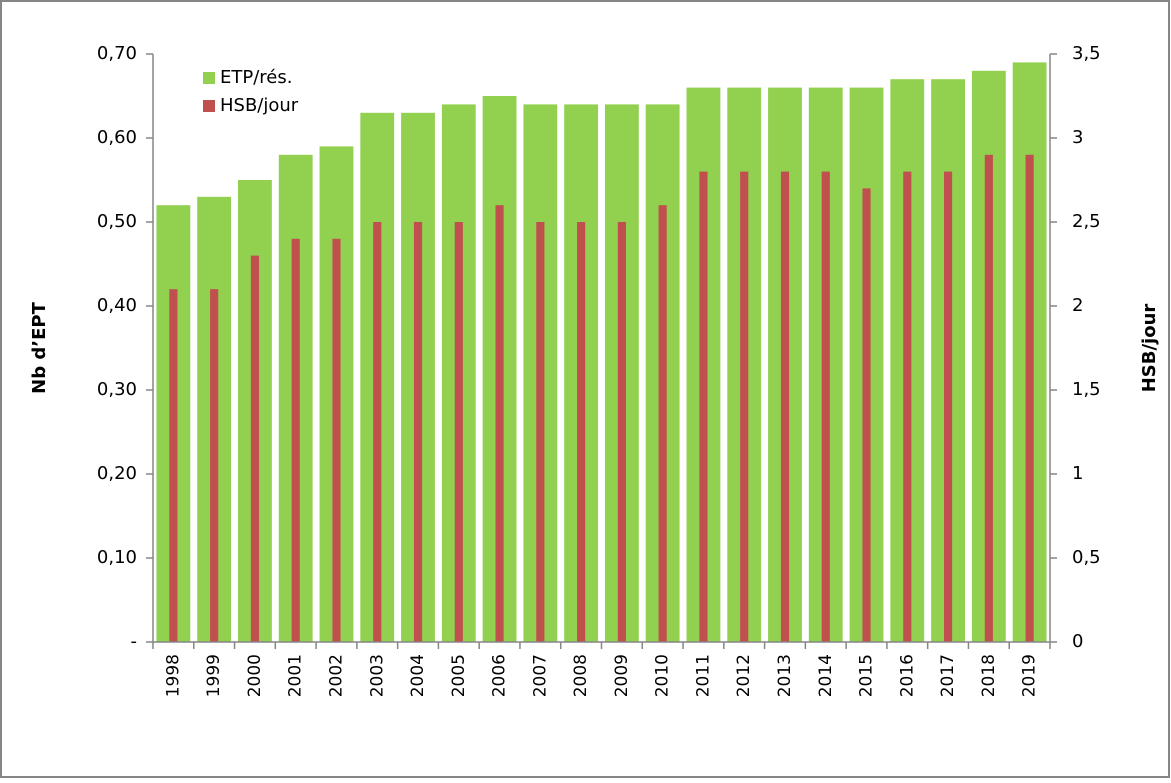 This screenshot has height=783, width=1171. I want to click on x-tick-label: 2010, so click(663, 675).